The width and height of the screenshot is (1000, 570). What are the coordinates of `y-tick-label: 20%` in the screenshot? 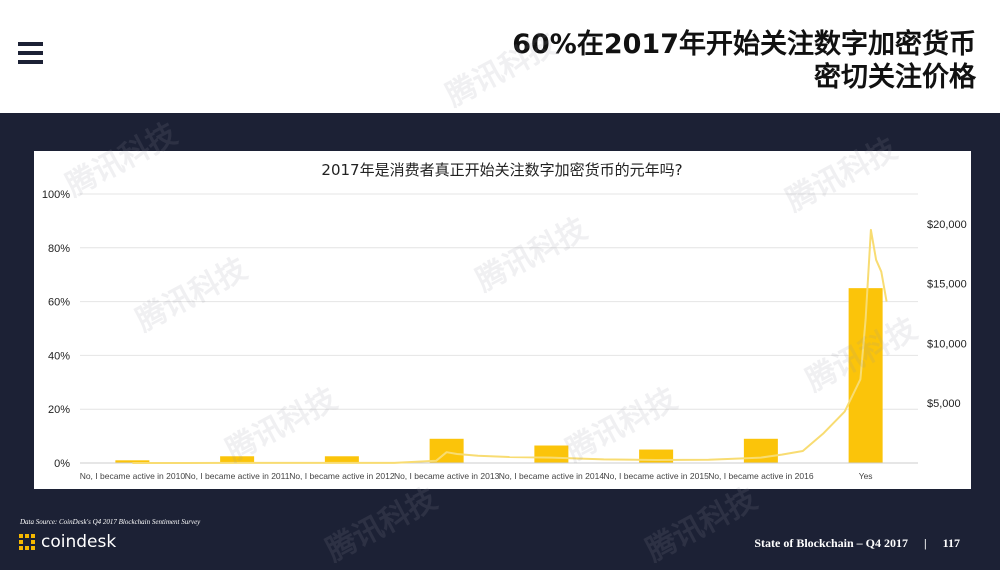 It's located at (59, 410).